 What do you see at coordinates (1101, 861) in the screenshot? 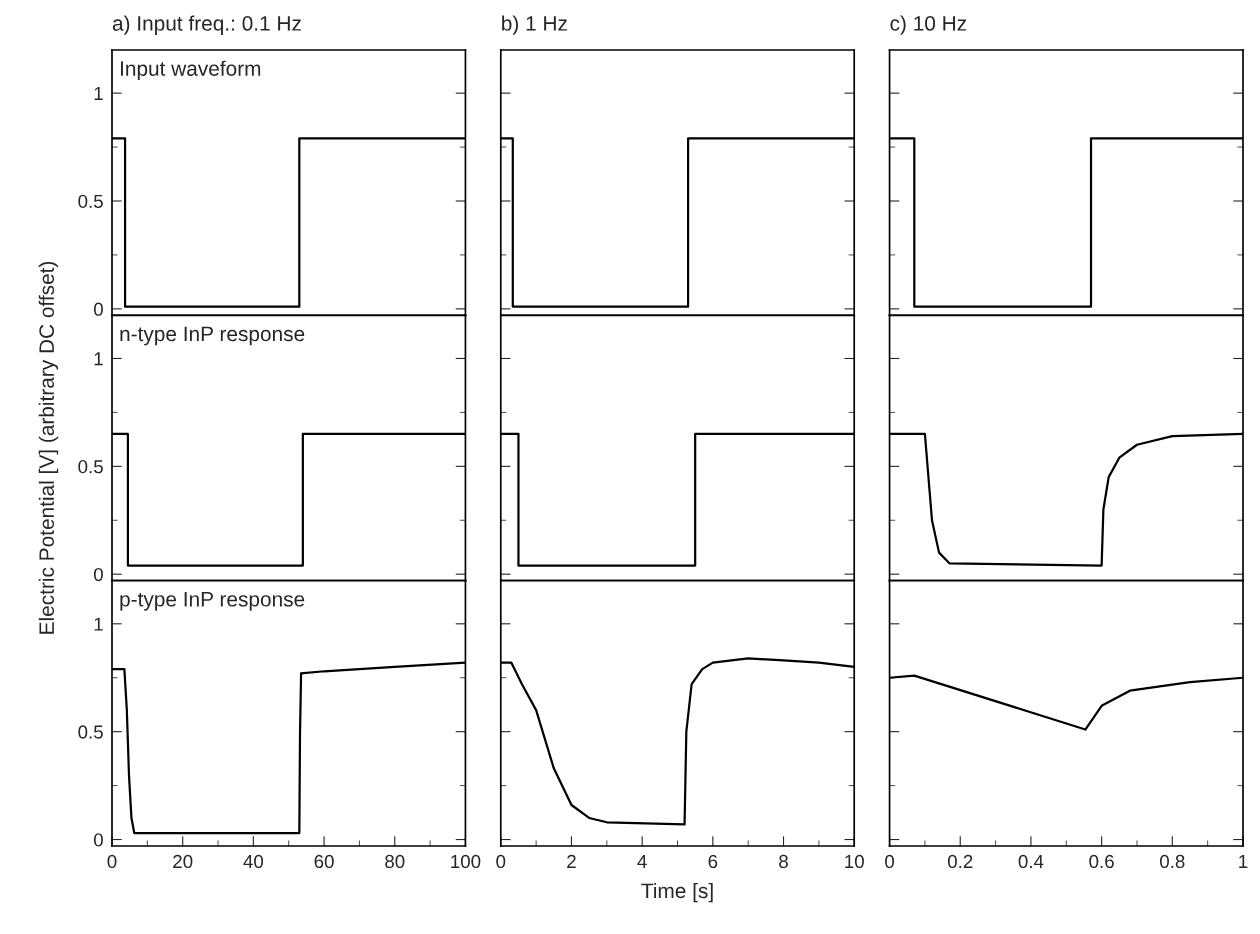
I see `x-tick-label: 0.6` at bounding box center [1101, 861].